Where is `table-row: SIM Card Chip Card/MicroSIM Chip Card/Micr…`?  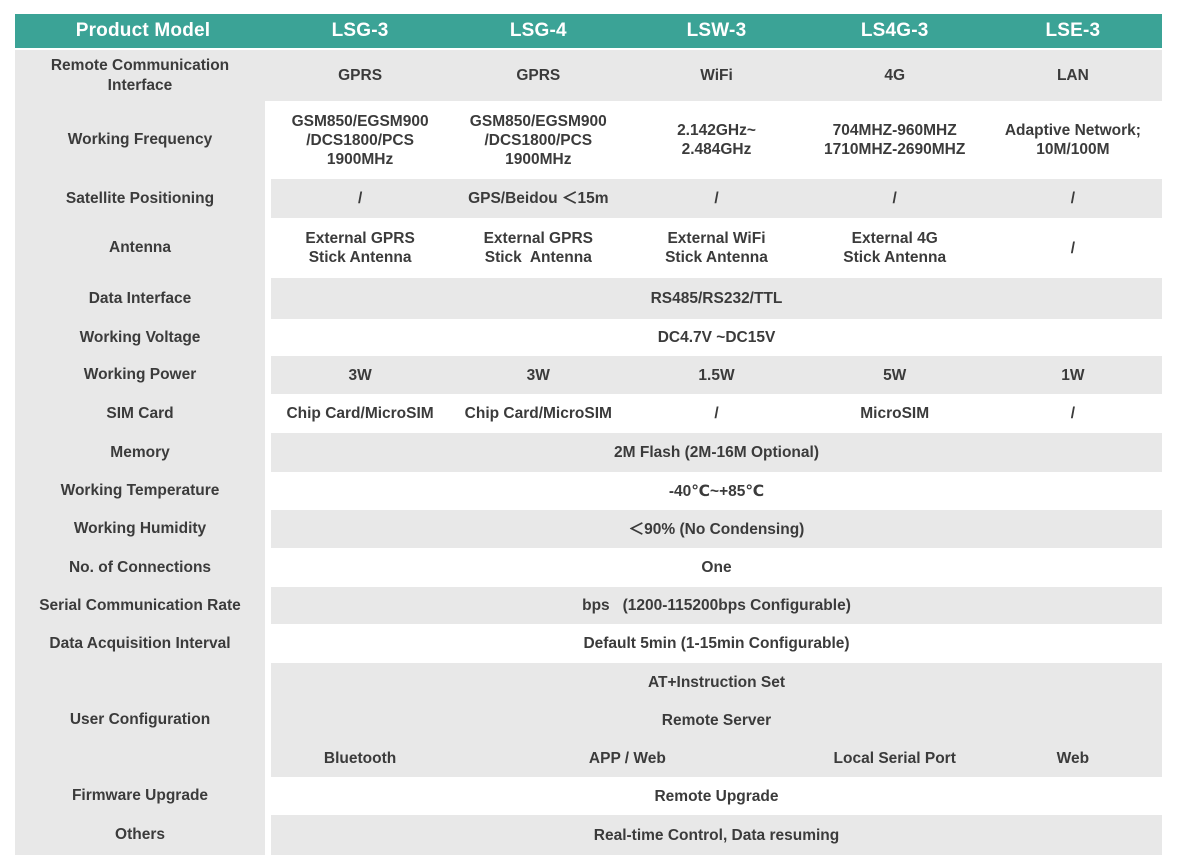 table-row: SIM Card Chip Card/MicroSIM Chip Card/Micr… is located at coordinates (588, 413).